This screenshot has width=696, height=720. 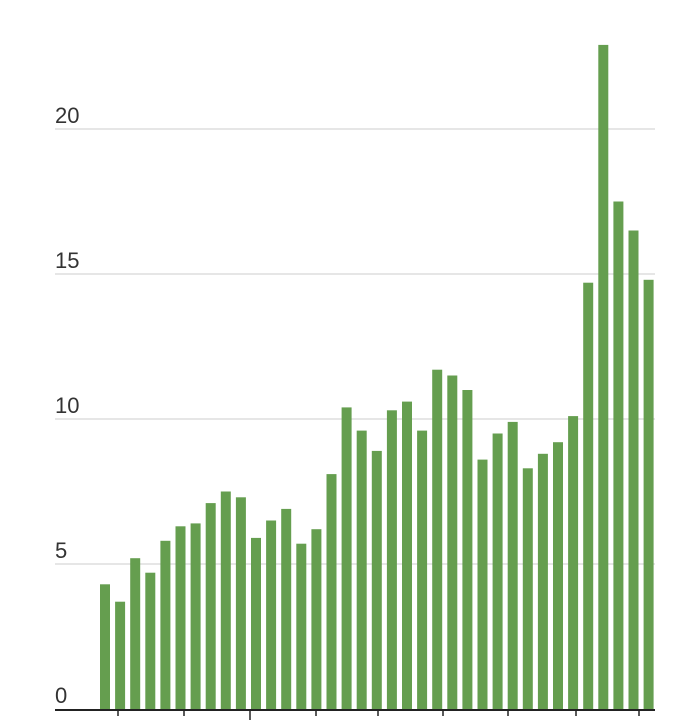 I want to click on y-tick-label-10: 10, so click(x=67, y=405).